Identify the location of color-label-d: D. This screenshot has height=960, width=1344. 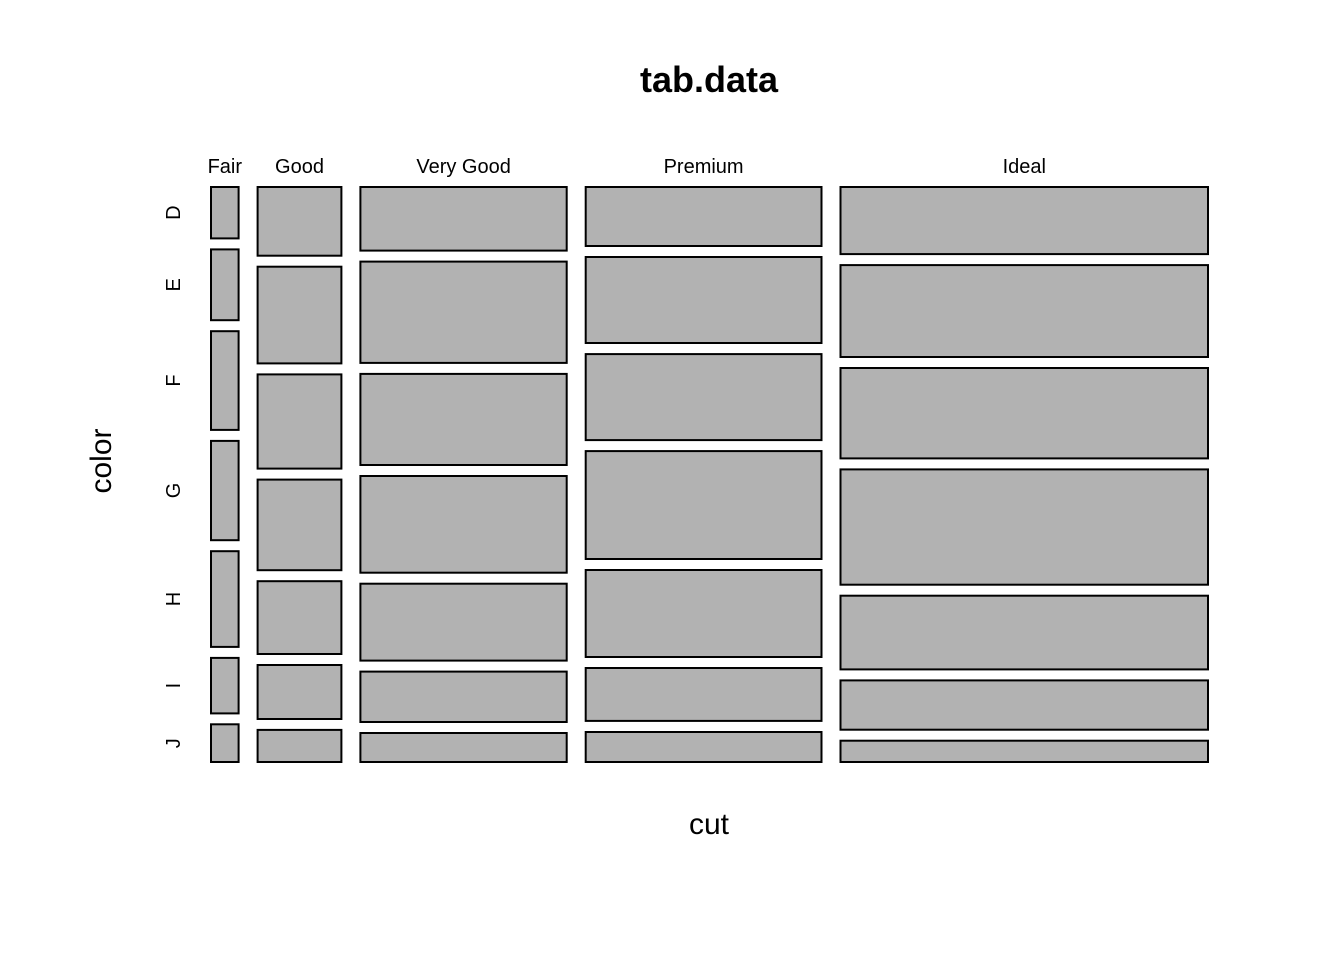
(174, 212).